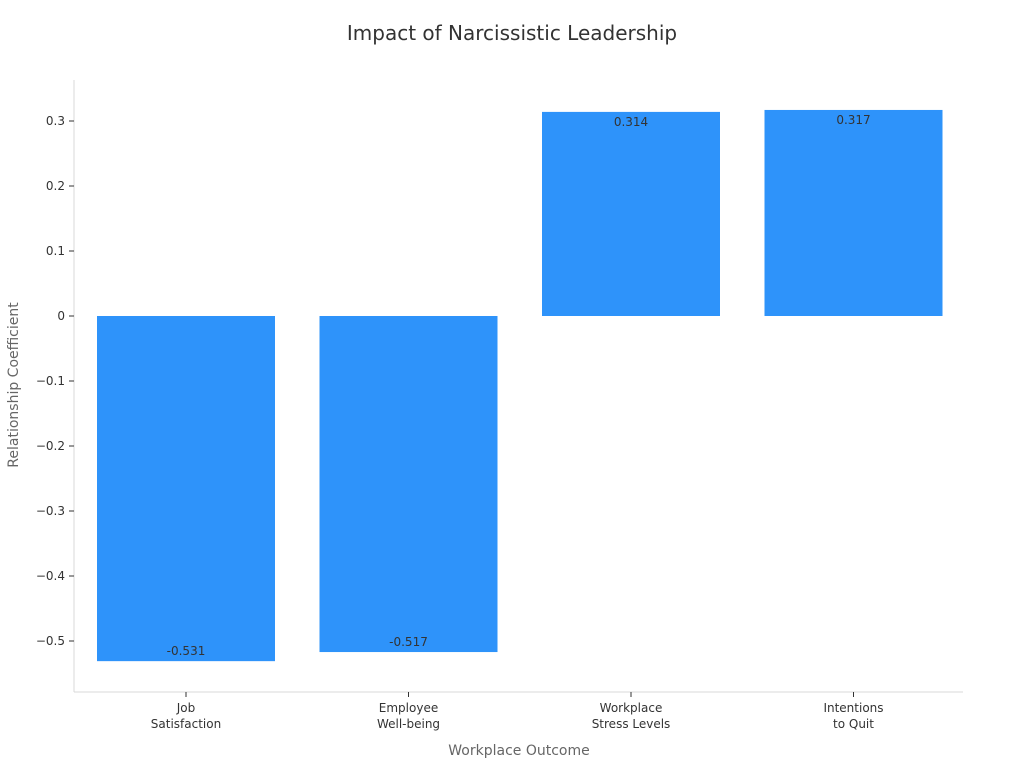 The height and width of the screenshot is (768, 1024). I want to click on y-axis-title: Relationship Coefficient, so click(14, 385).